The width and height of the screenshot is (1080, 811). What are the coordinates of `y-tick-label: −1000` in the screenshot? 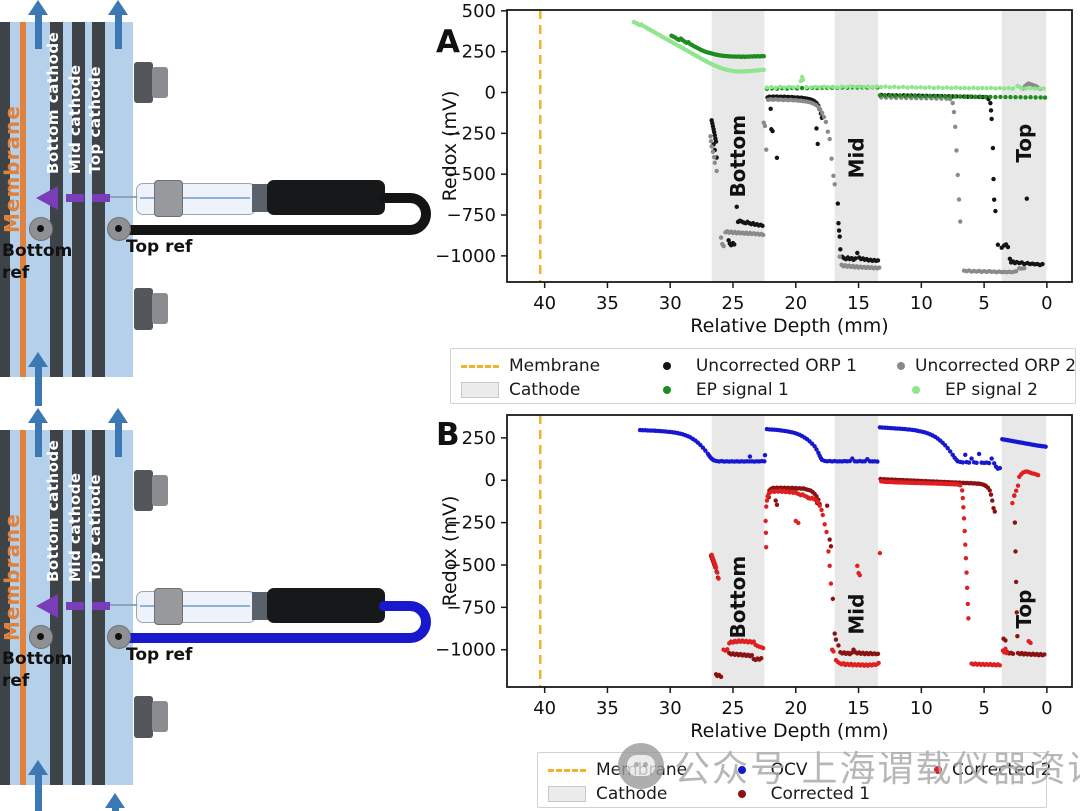 It's located at (465, 650).